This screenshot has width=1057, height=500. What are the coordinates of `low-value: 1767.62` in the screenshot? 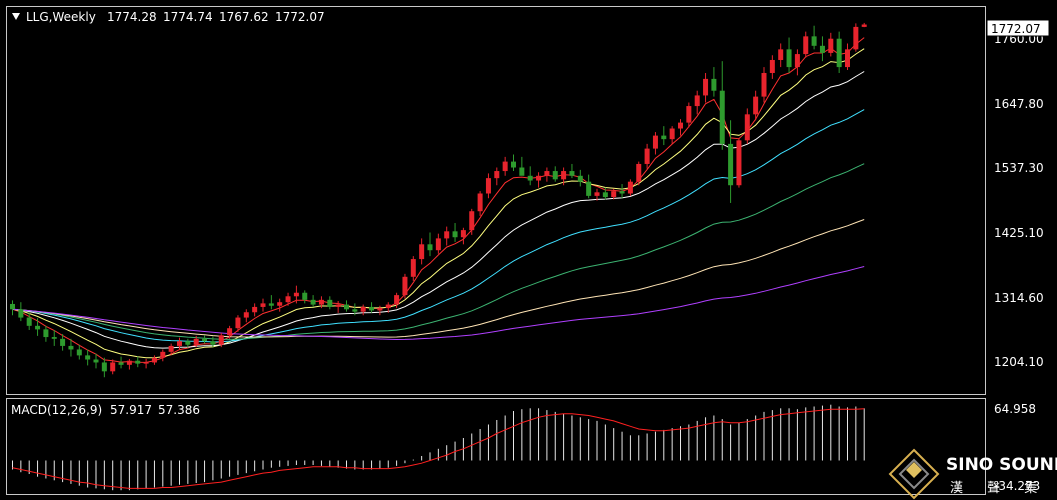 It's located at (244, 17).